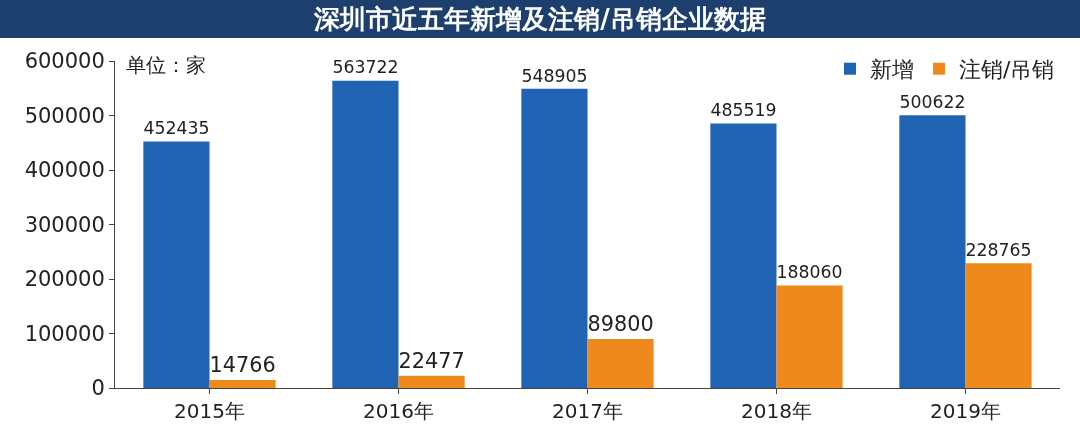 This screenshot has height=428, width=1080. What do you see at coordinates (166, 65) in the screenshot?
I see `annotation: 单位：家` at bounding box center [166, 65].